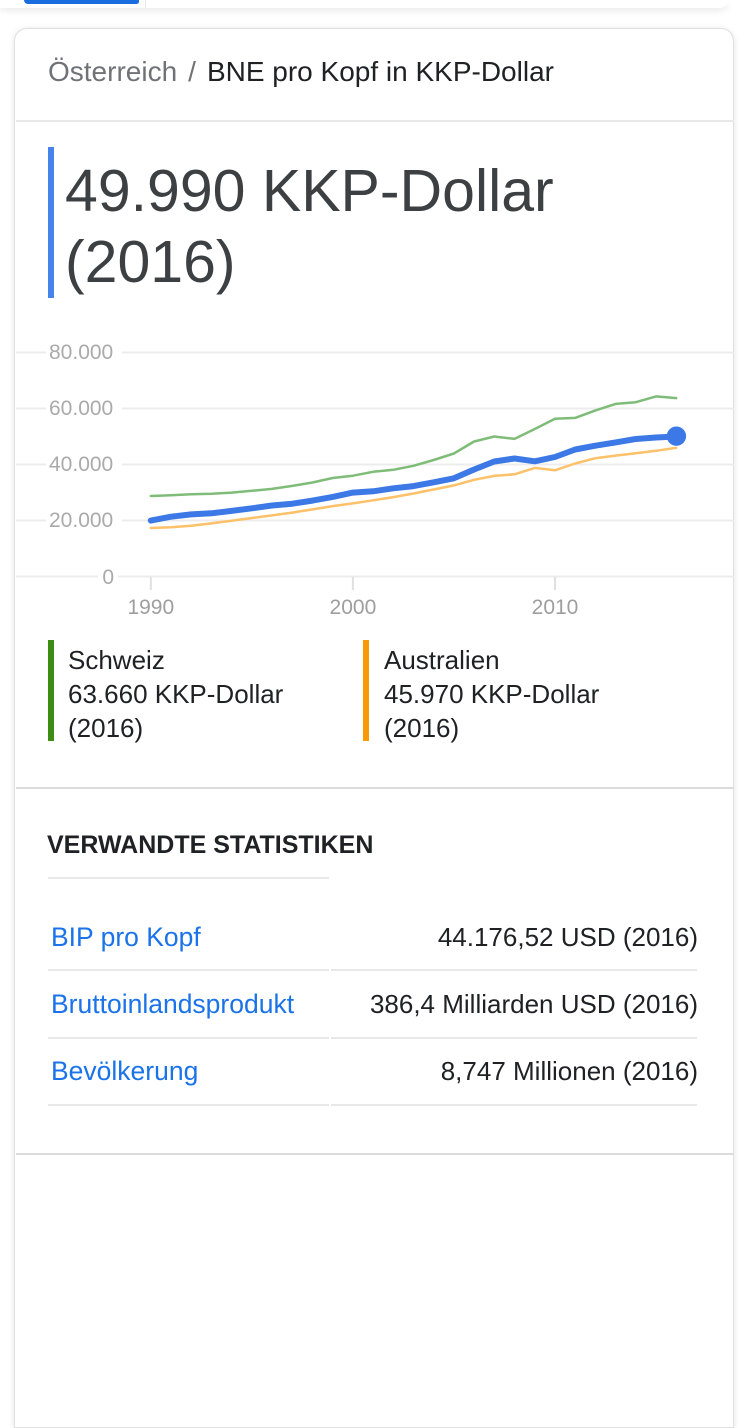  What do you see at coordinates (150, 607) in the screenshot?
I see `svg-text: 1990` at bounding box center [150, 607].